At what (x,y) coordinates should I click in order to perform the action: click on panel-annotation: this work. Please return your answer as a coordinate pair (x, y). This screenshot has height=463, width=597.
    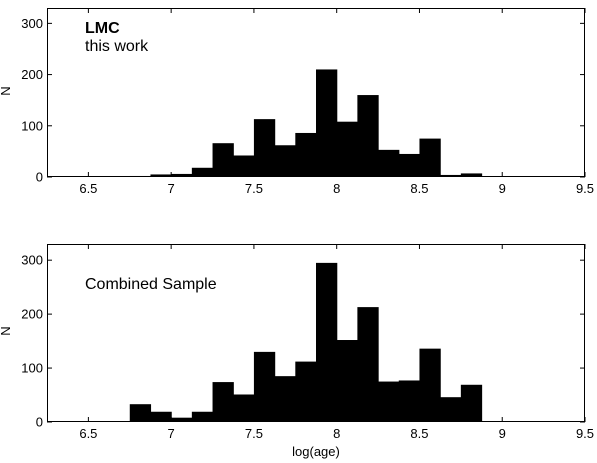
    Looking at the image, I should click on (117, 46).